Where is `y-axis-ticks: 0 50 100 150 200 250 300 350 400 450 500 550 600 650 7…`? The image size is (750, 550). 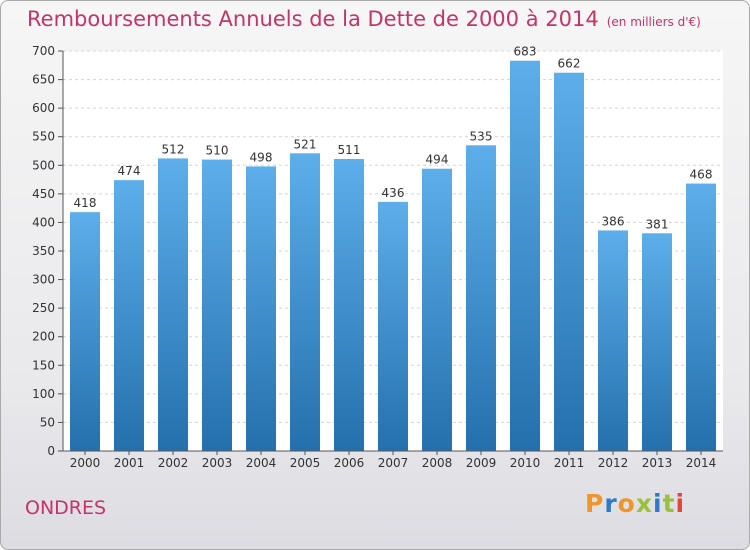
y-axis-ticks: 0 50 100 150 200 250 300 350 400 450 500 550 600 650 7… is located at coordinates (47, 251).